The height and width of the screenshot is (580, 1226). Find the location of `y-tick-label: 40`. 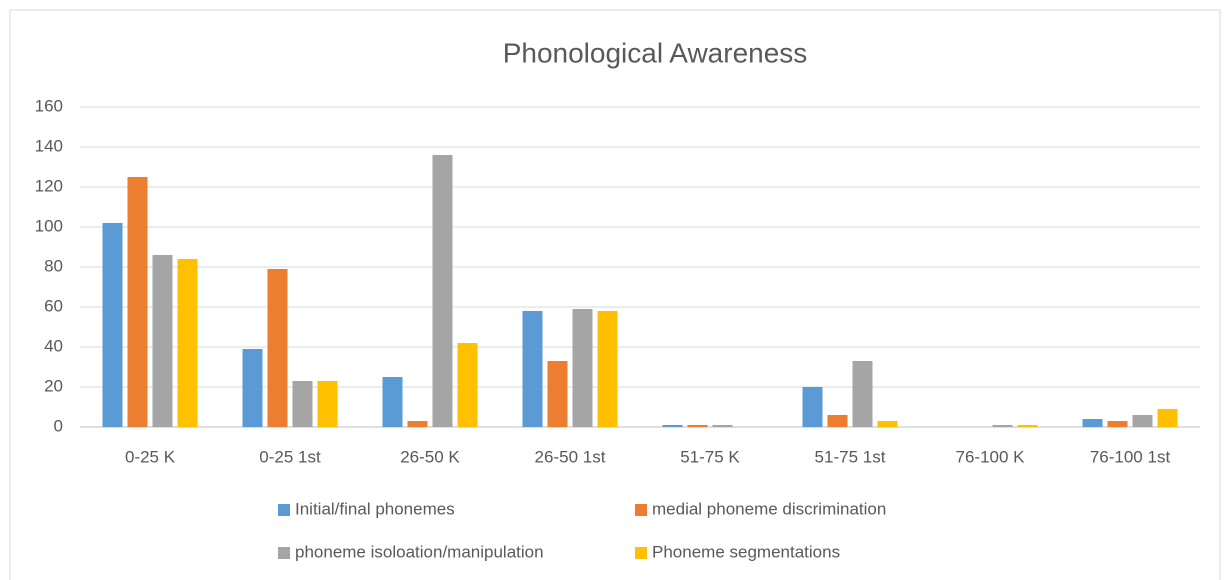

y-tick-label: 40 is located at coordinates (53, 345).